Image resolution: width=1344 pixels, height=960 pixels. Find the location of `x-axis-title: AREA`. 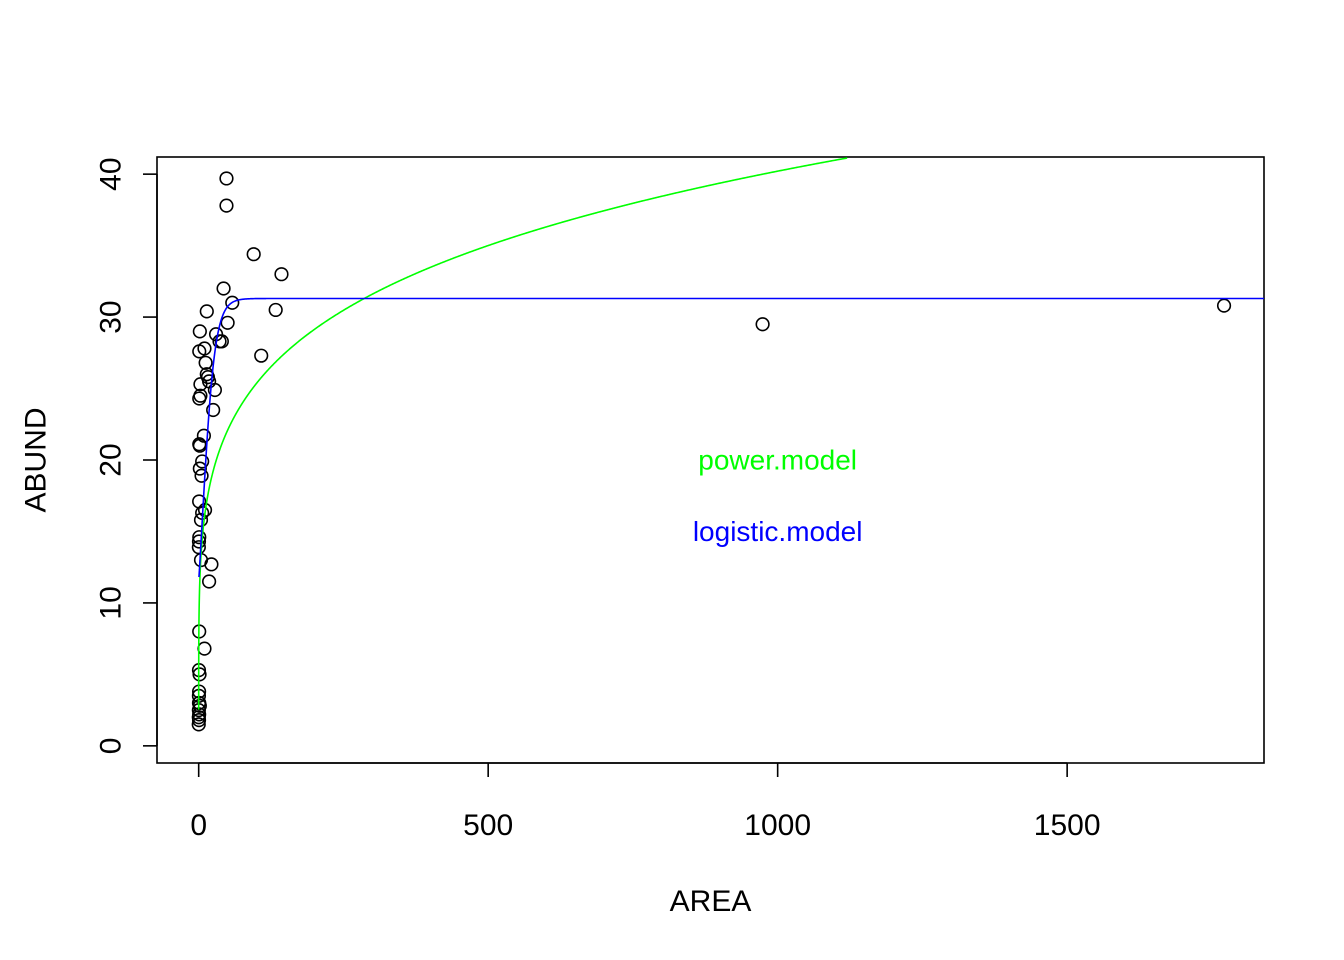

x-axis-title: AREA is located at coordinates (711, 901).